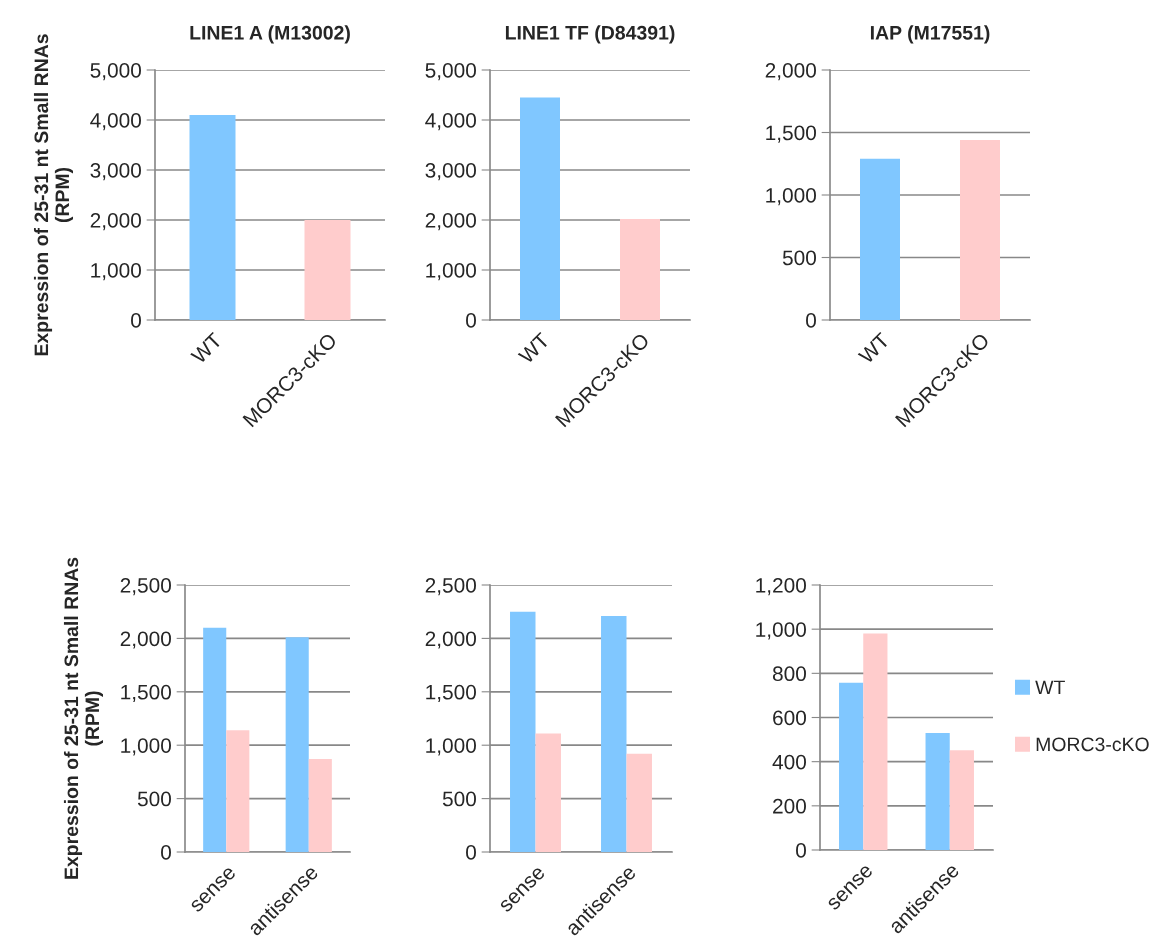  I want to click on chart-title: LINE1 A (M13002), so click(270, 34).